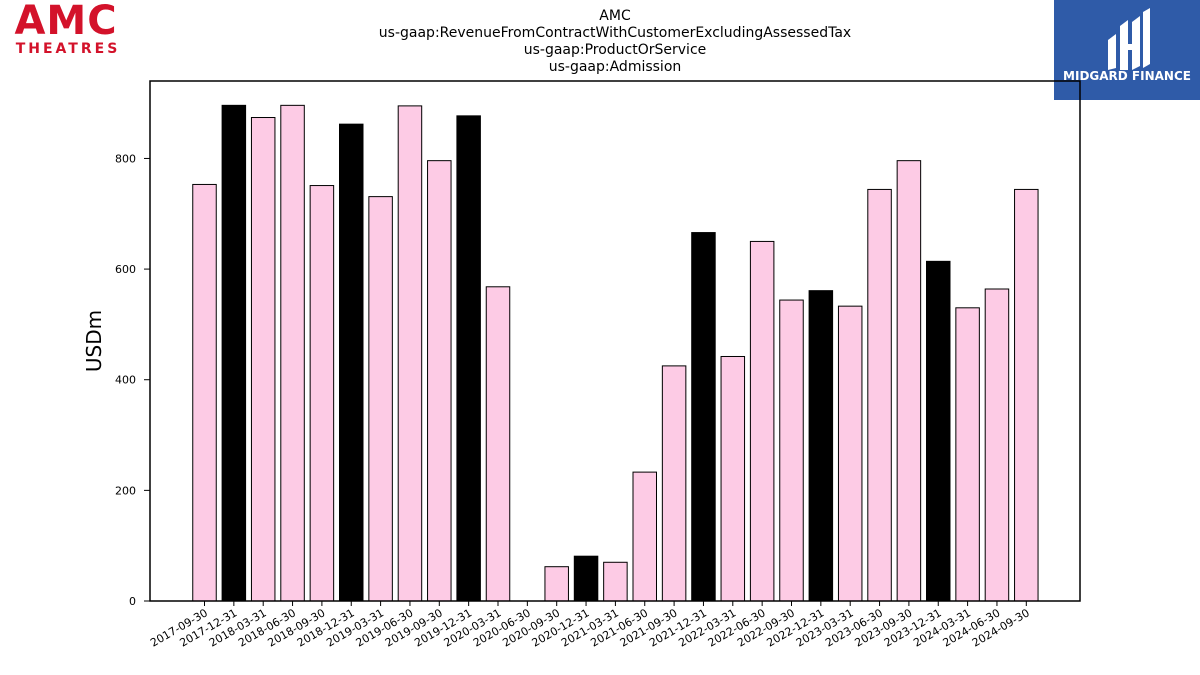 The height and width of the screenshot is (675, 1200). Describe the element at coordinates (125, 380) in the screenshot. I see `y-tick-label: 400` at that location.